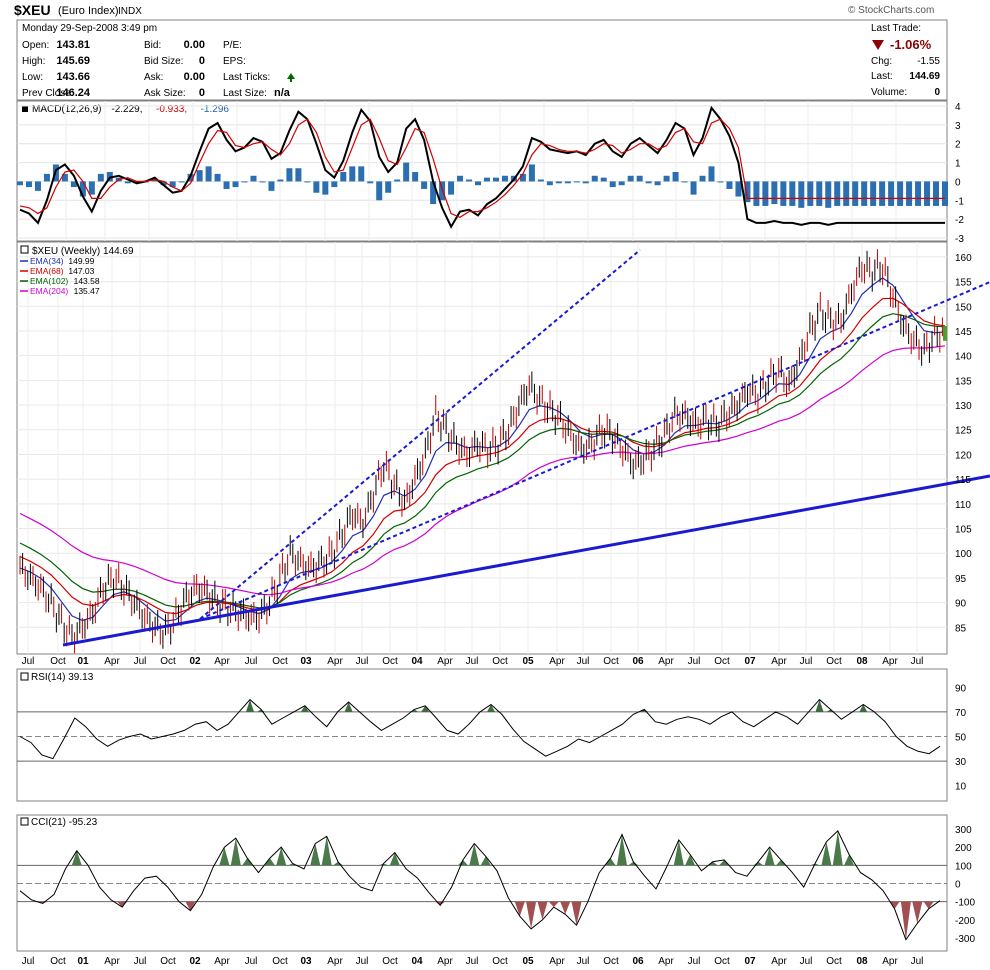 The image size is (990, 970). I want to click on quote-field-value: 145.69, so click(73, 61).